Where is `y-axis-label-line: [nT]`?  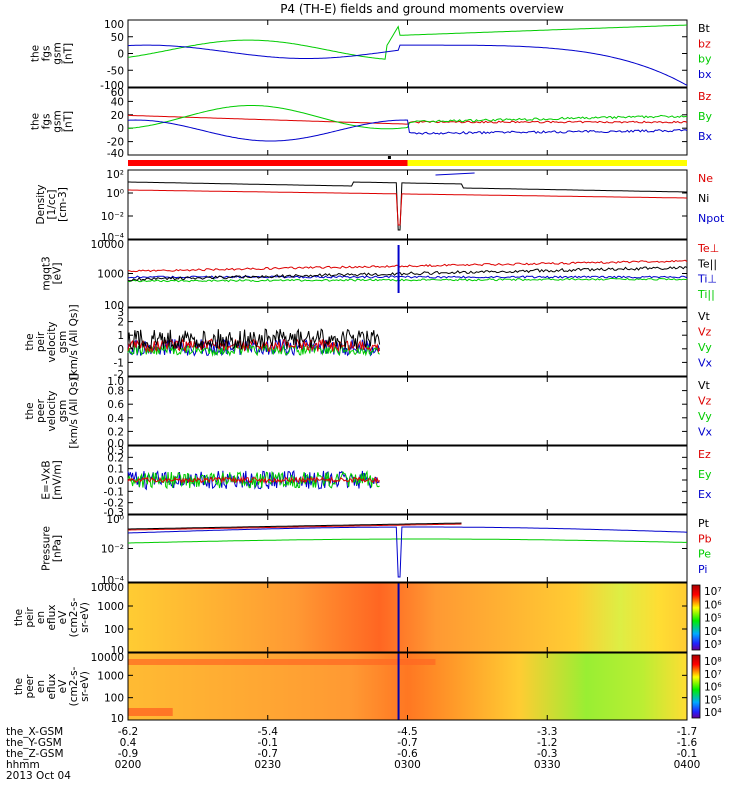 y-axis-label-line: [nT] is located at coordinates (69, 53).